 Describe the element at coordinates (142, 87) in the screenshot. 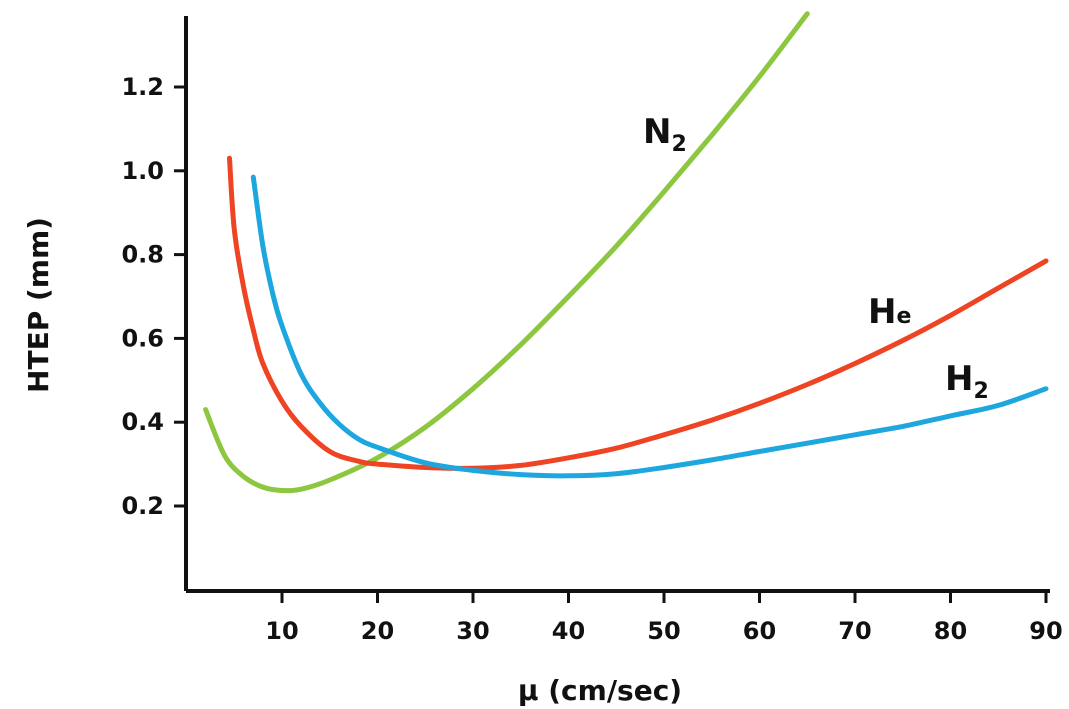

I see `y-tick-label: 1.2` at that location.